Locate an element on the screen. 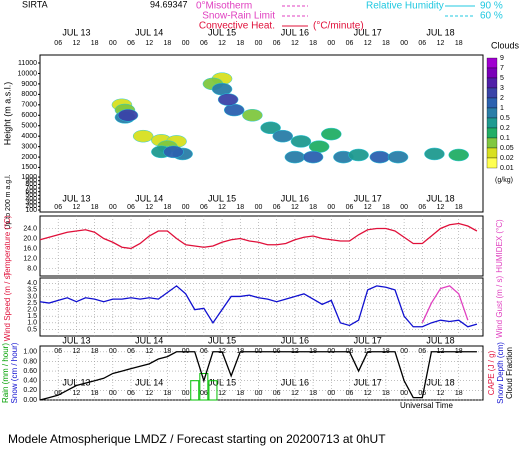  y-tick-label: 4.0 is located at coordinates (32, 283).